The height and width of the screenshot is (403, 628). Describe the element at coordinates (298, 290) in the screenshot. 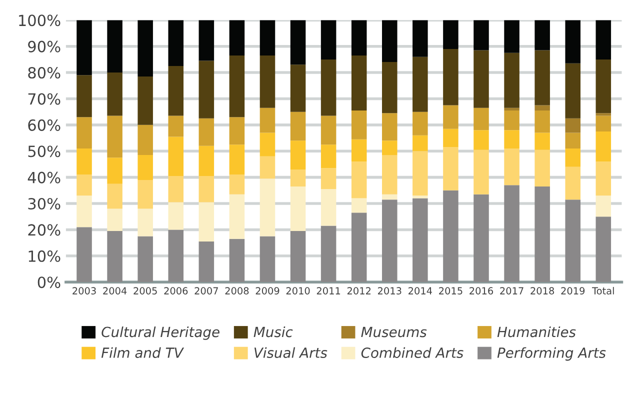

I see `x-tick-label: 2010` at that location.